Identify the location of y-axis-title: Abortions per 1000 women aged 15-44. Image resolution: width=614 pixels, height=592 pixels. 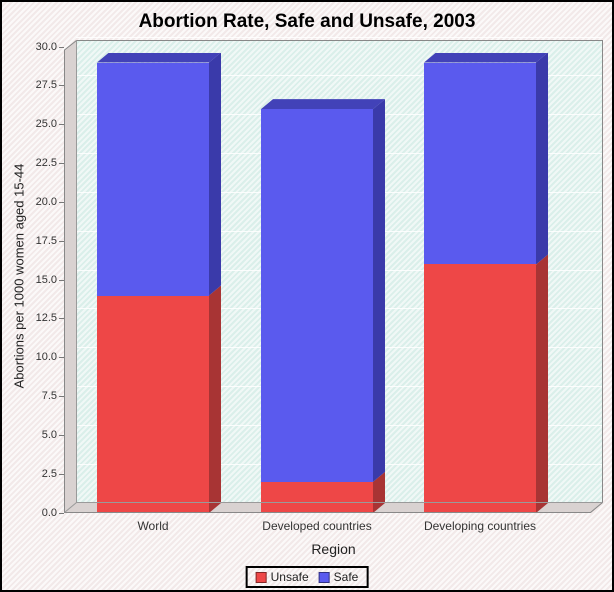
(19, 276).